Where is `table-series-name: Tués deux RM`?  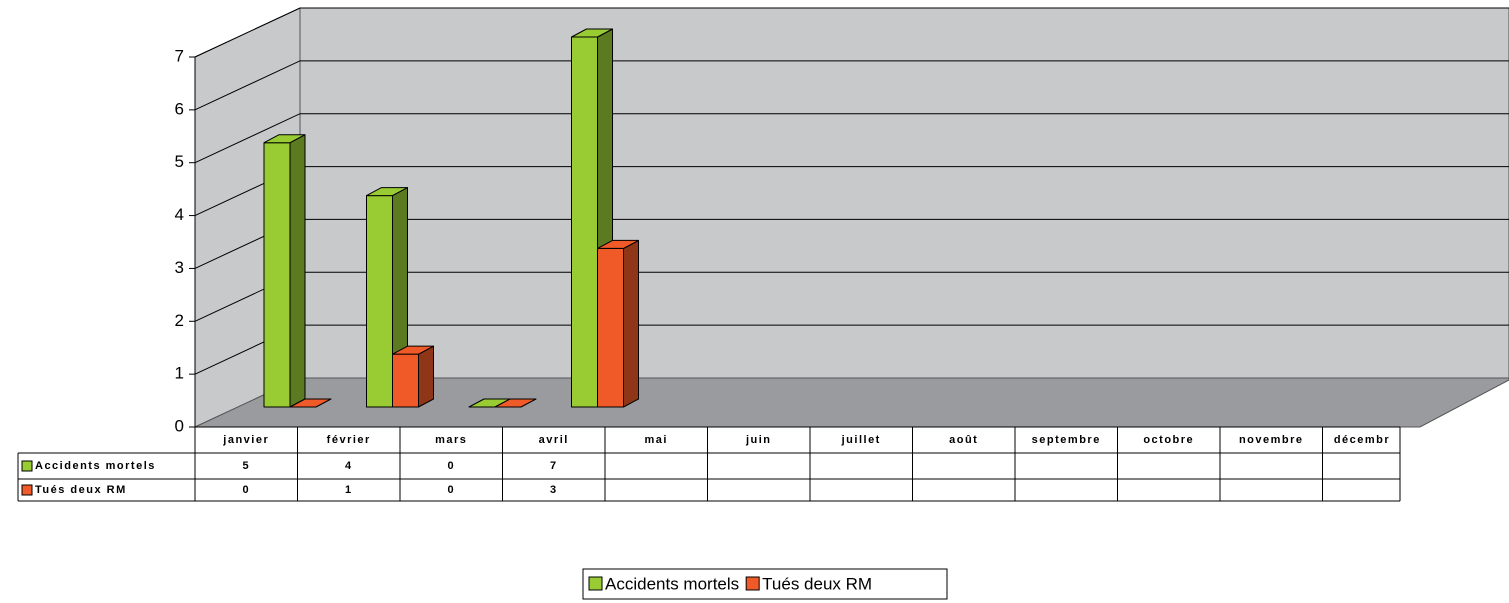 table-series-name: Tués deux RM is located at coordinates (81, 490).